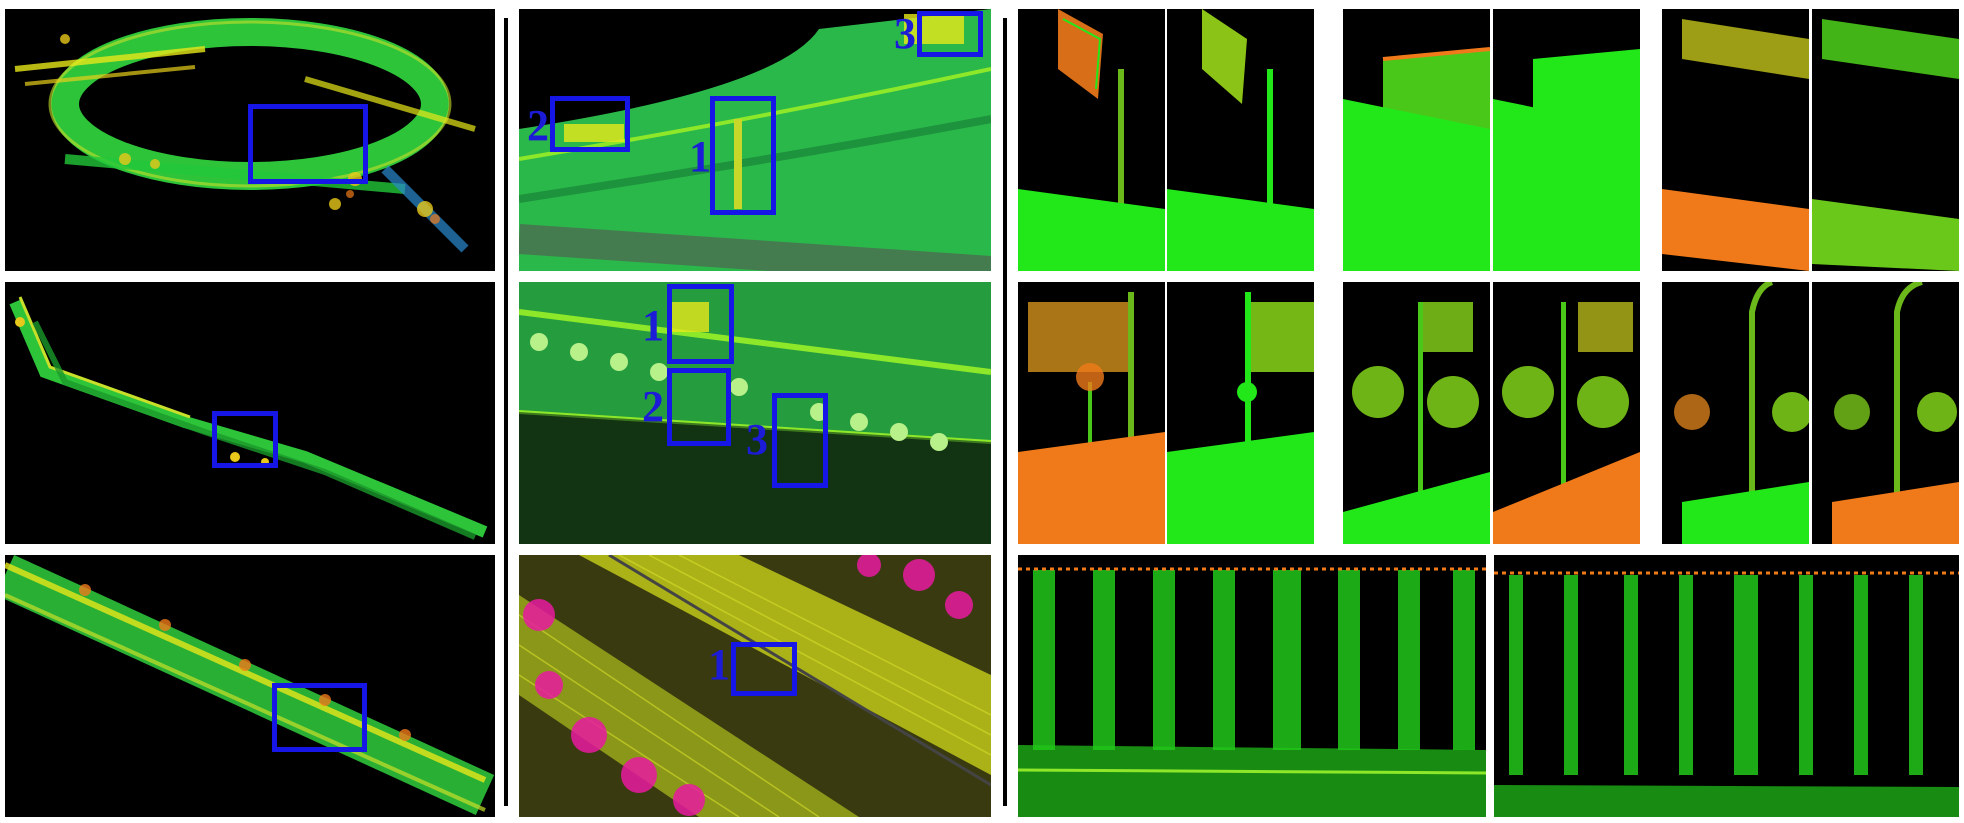  I want to click on detail-r3-colonnade-left, so click(1252, 686).